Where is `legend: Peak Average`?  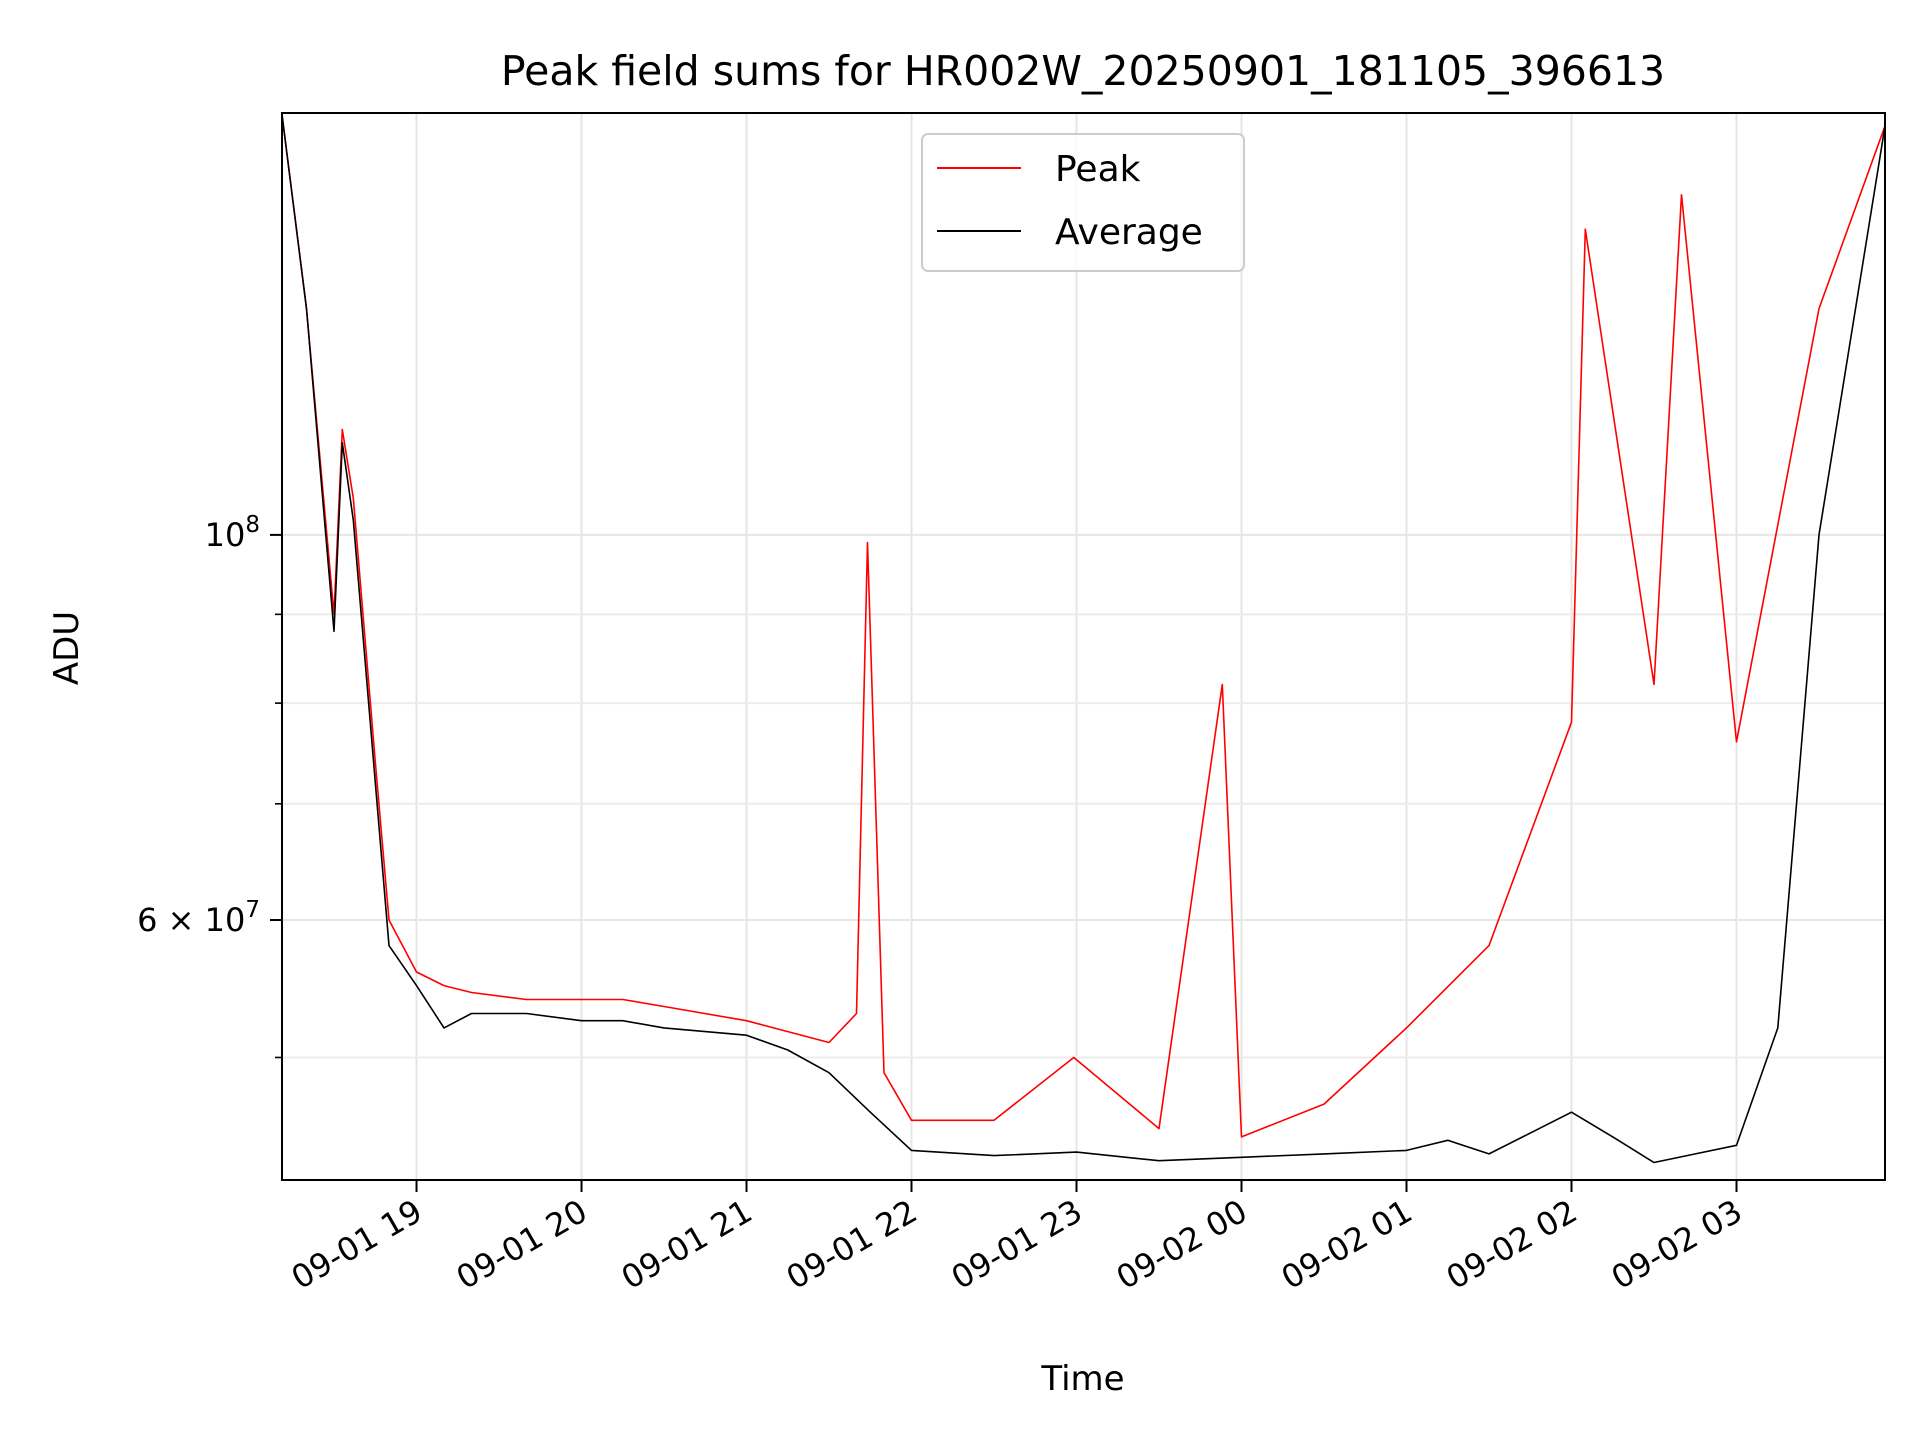 legend: Peak Average is located at coordinates (1083, 202).